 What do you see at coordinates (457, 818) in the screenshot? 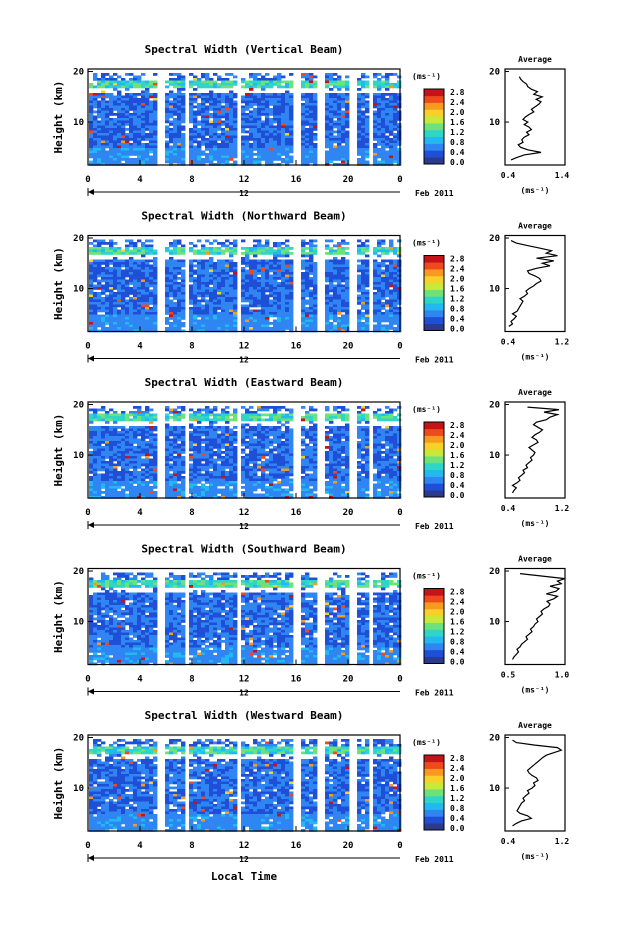
I see `colorbar-tick-label: 0.4` at bounding box center [457, 818].